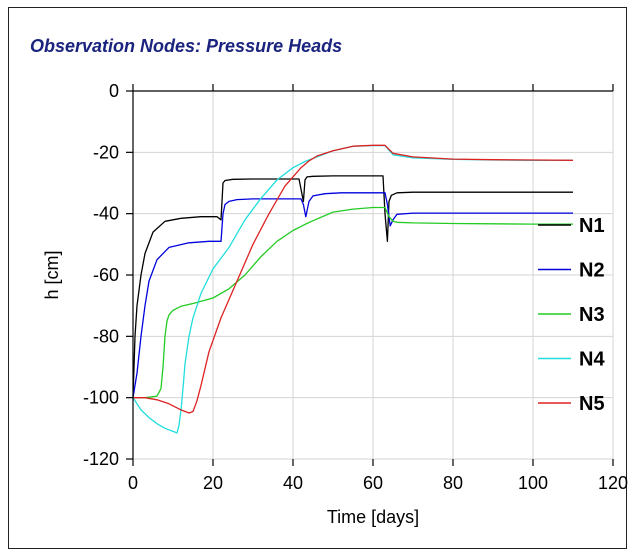  What do you see at coordinates (186, 46) in the screenshot?
I see `chart-title: Observation Nodes: Pressure Heads` at bounding box center [186, 46].